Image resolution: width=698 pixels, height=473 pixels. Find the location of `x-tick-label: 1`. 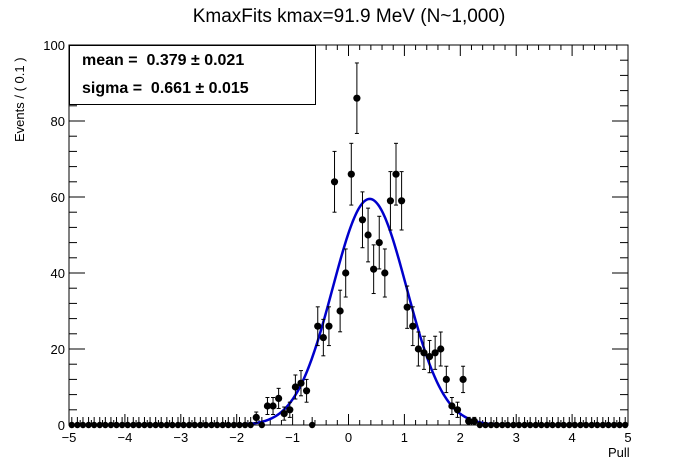

x-tick-label: 1 is located at coordinates (404, 437).